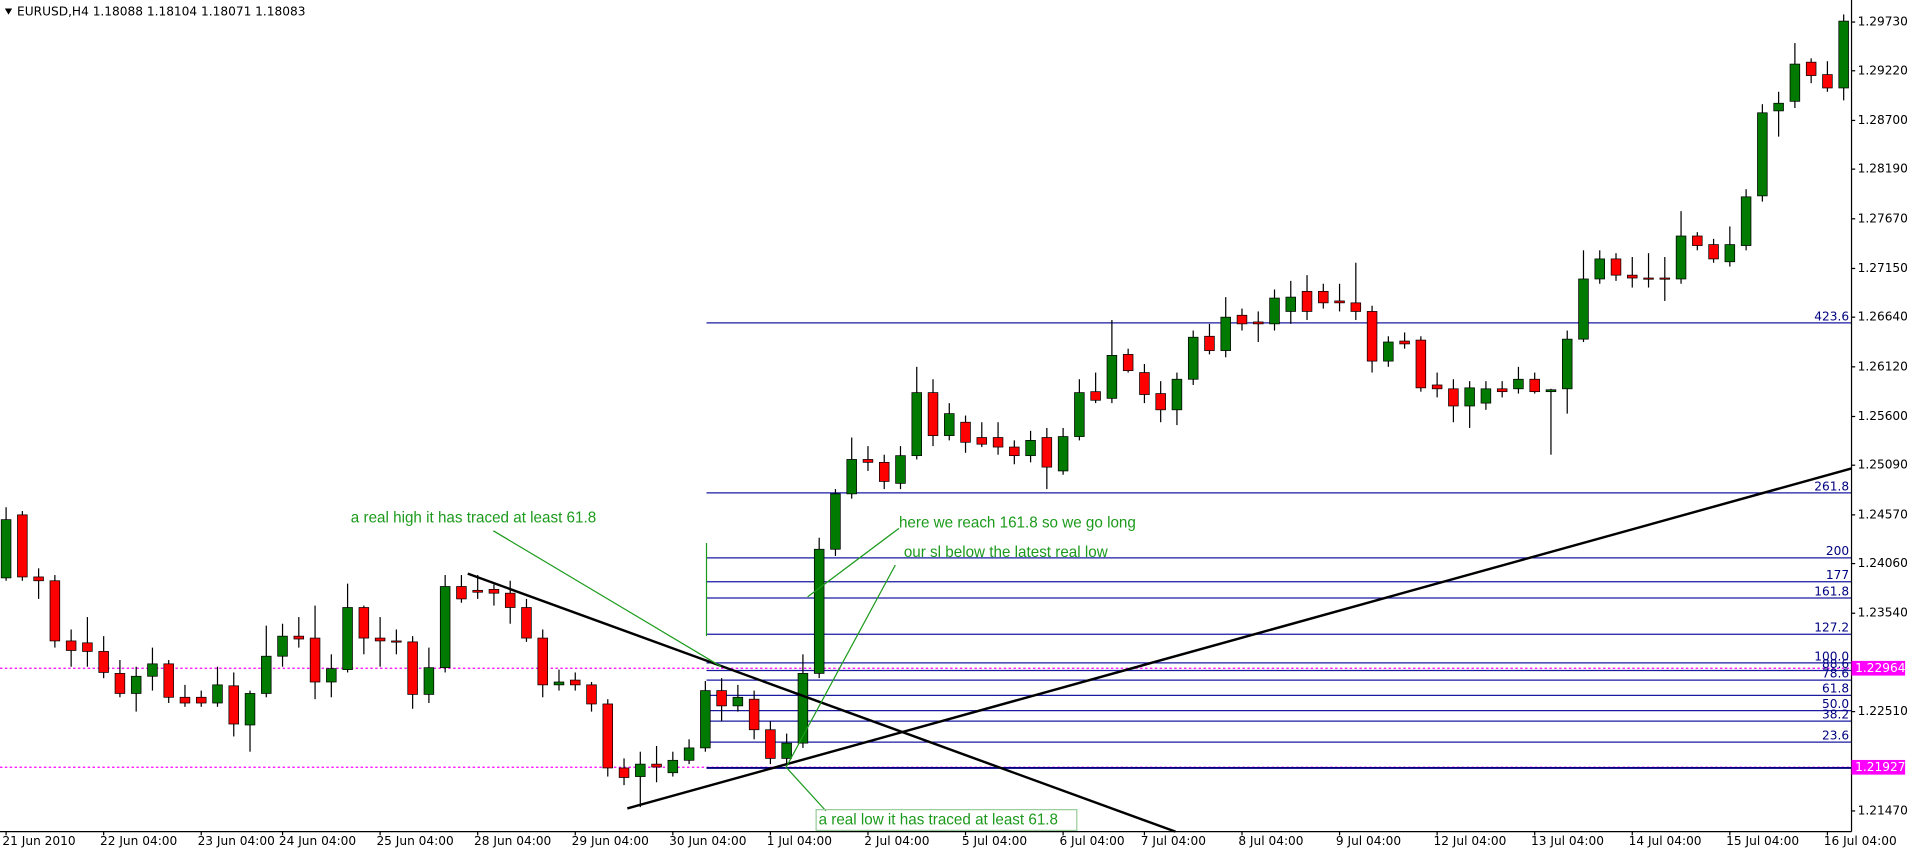  What do you see at coordinates (1831, 628) in the screenshot?
I see `fib-label: 127.2` at bounding box center [1831, 628].